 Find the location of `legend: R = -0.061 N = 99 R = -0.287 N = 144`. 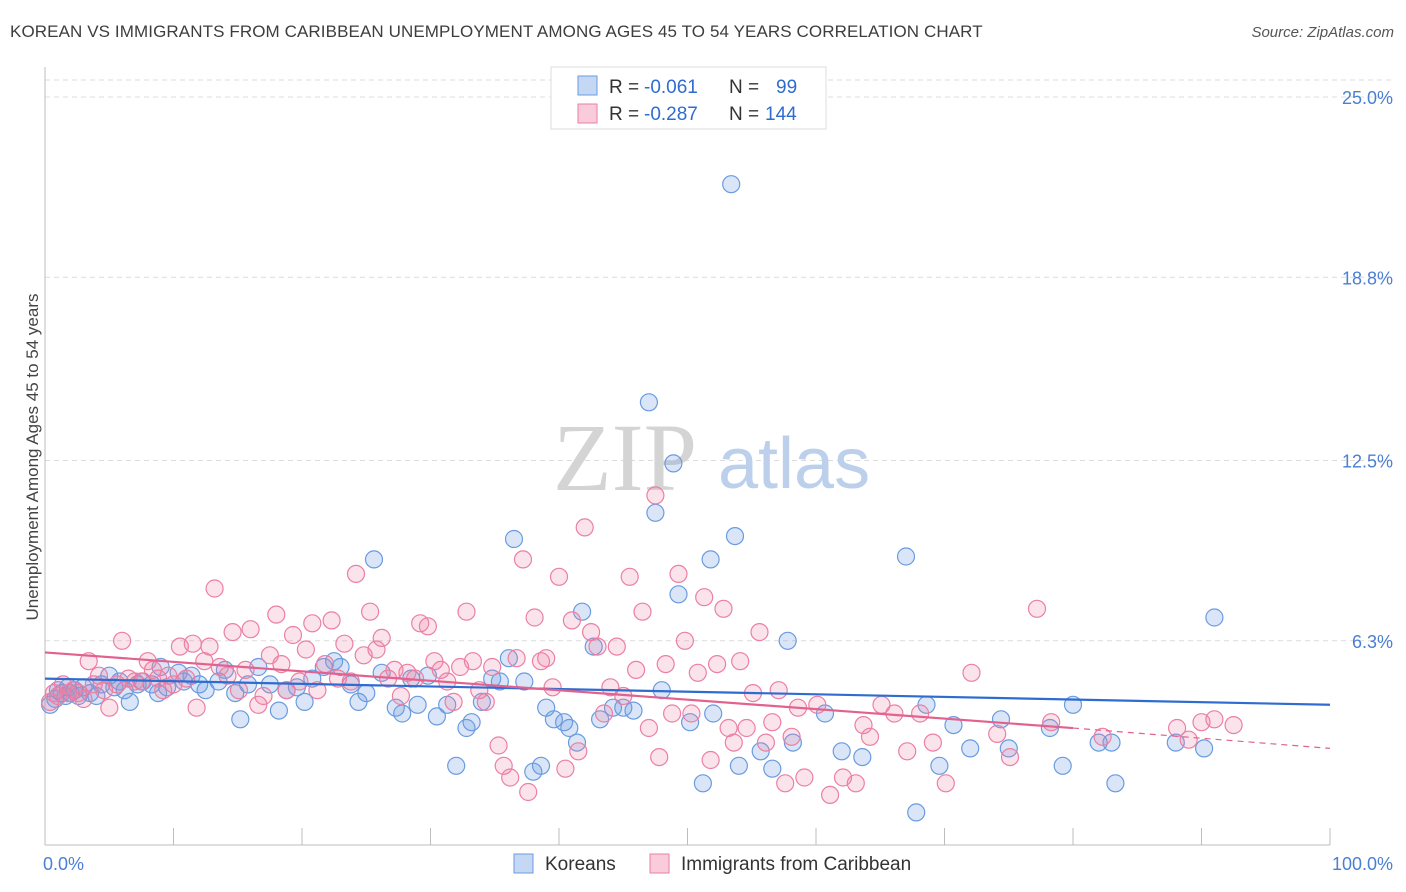

legend: R = -0.061 N = 99 R = -0.287 N = 144 is located at coordinates (688, 98).